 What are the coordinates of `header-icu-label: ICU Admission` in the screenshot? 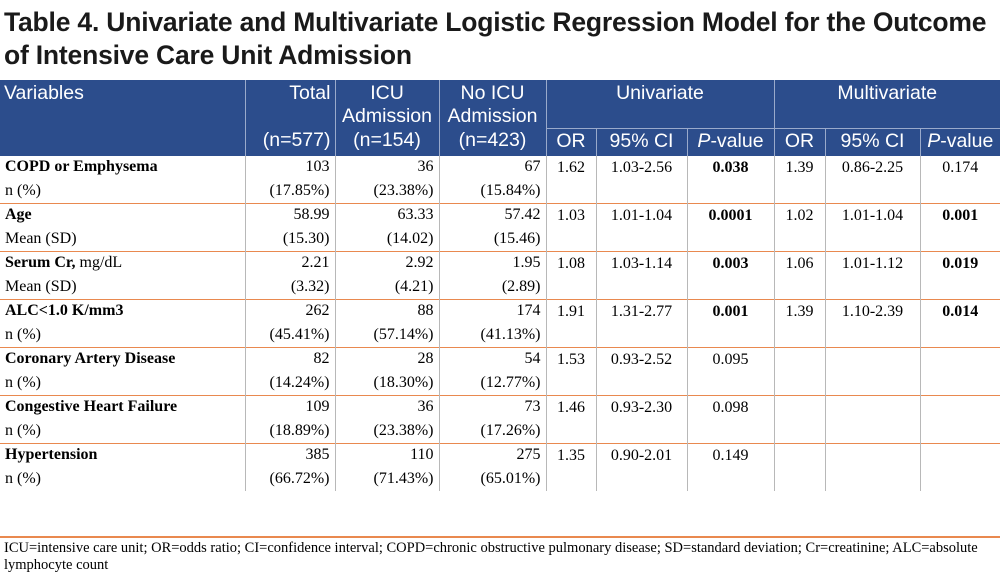 It's located at (387, 104).